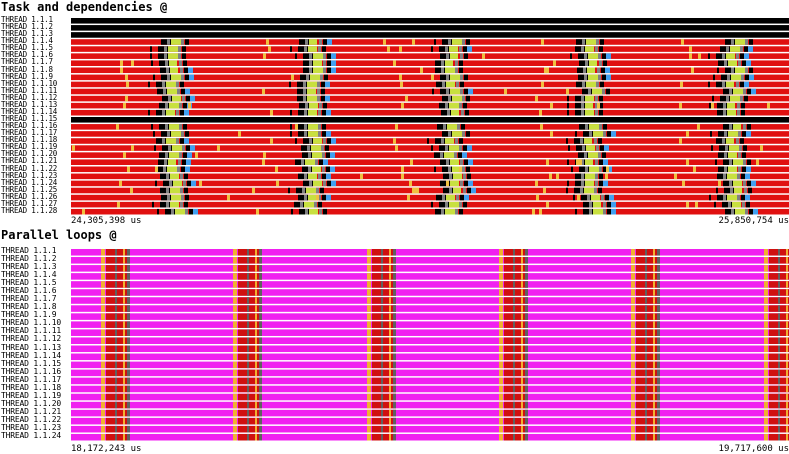 This screenshot has width=789, height=454. I want to click on thread-label: THREAD 1.1.17, so click(29, 133).